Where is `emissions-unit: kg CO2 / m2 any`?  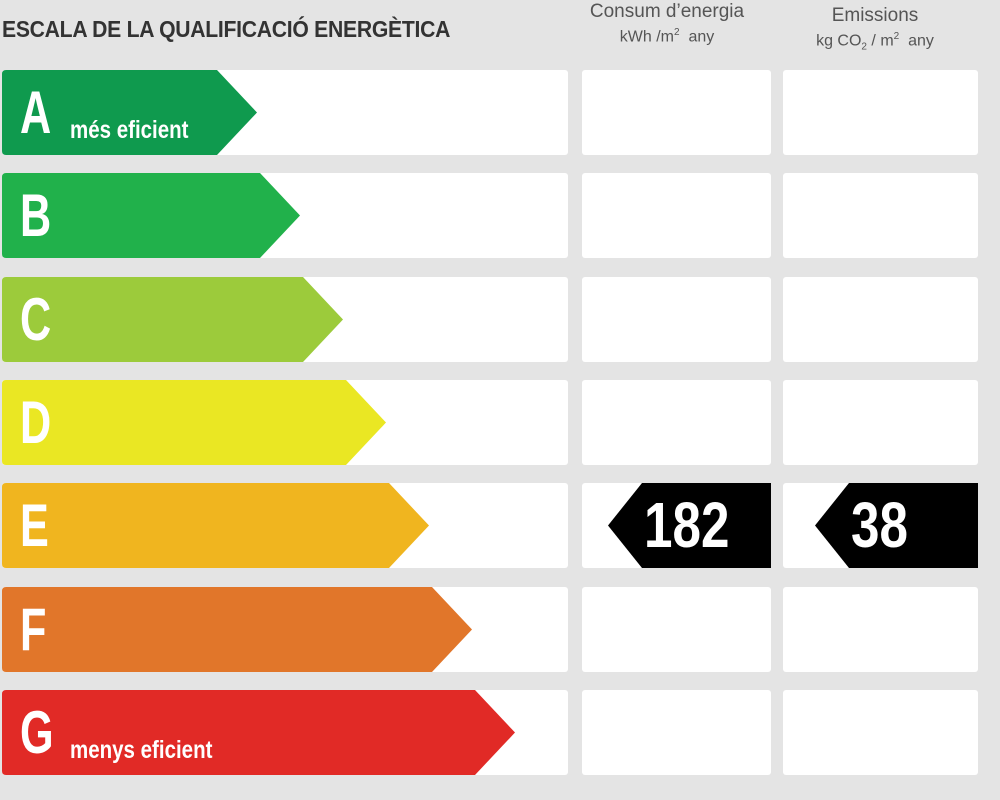 emissions-unit: kg CO2 / m2 any is located at coordinates (875, 41).